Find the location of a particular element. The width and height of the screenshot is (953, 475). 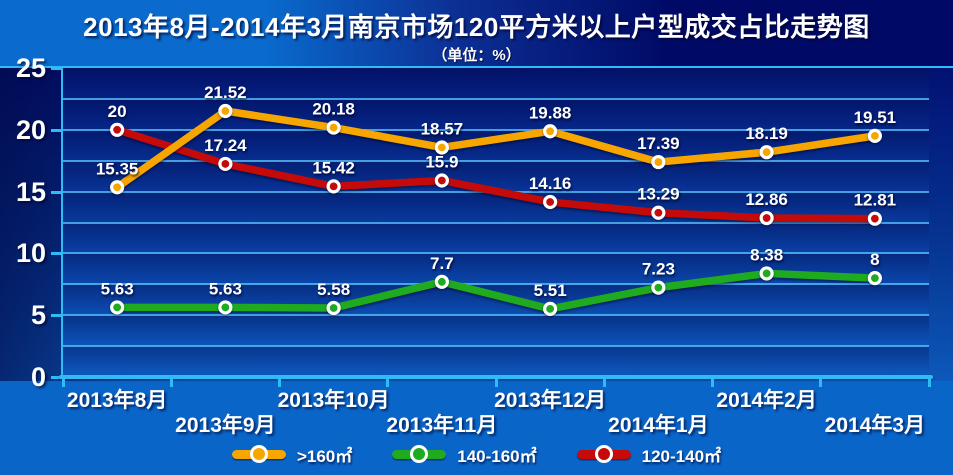

data-point-label: 17.24 is located at coordinates (225, 145).